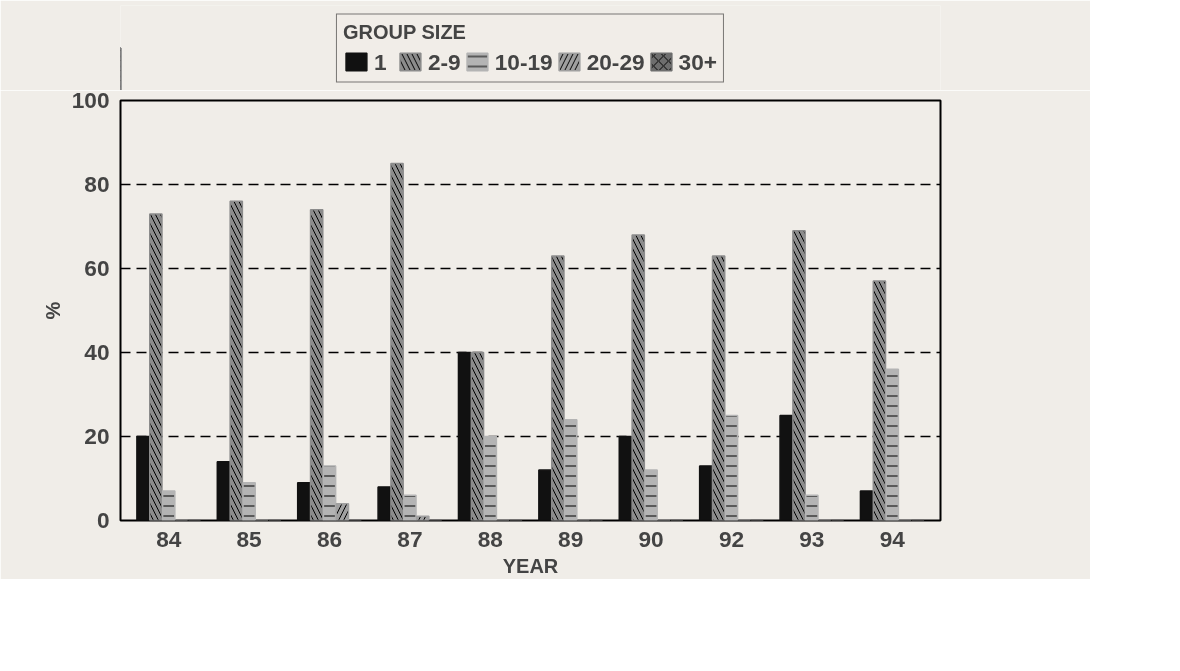 The image size is (1180, 671). I want to click on x-tick-label: 85, so click(249, 538).